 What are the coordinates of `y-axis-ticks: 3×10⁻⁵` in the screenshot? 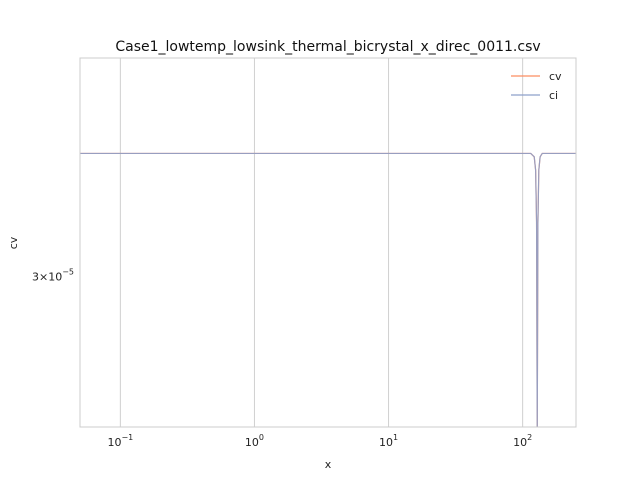 It's located at (53, 275).